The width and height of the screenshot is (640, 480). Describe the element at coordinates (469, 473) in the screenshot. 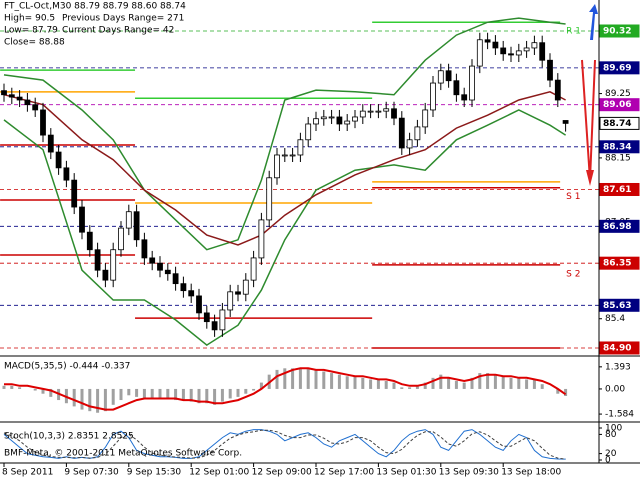

I see `time-label: 13 Sep 09:30` at that location.